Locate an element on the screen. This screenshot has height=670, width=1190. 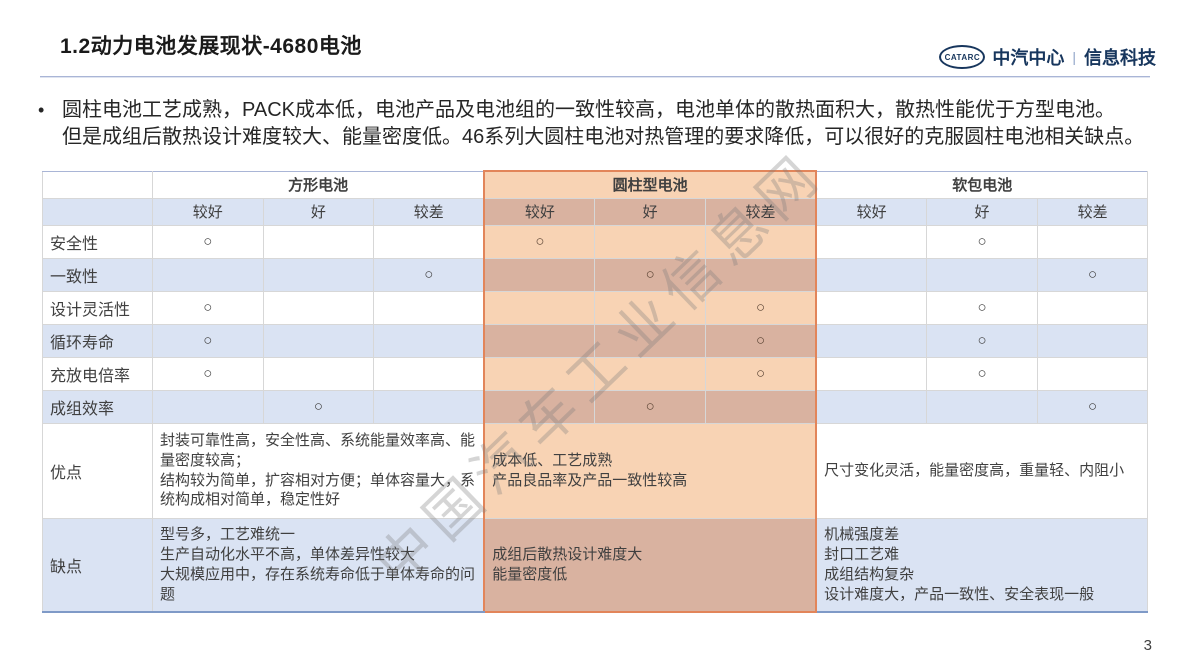
table-row-charge-rate: 充放电倍率 ○ ○ ○ is located at coordinates (595, 373).